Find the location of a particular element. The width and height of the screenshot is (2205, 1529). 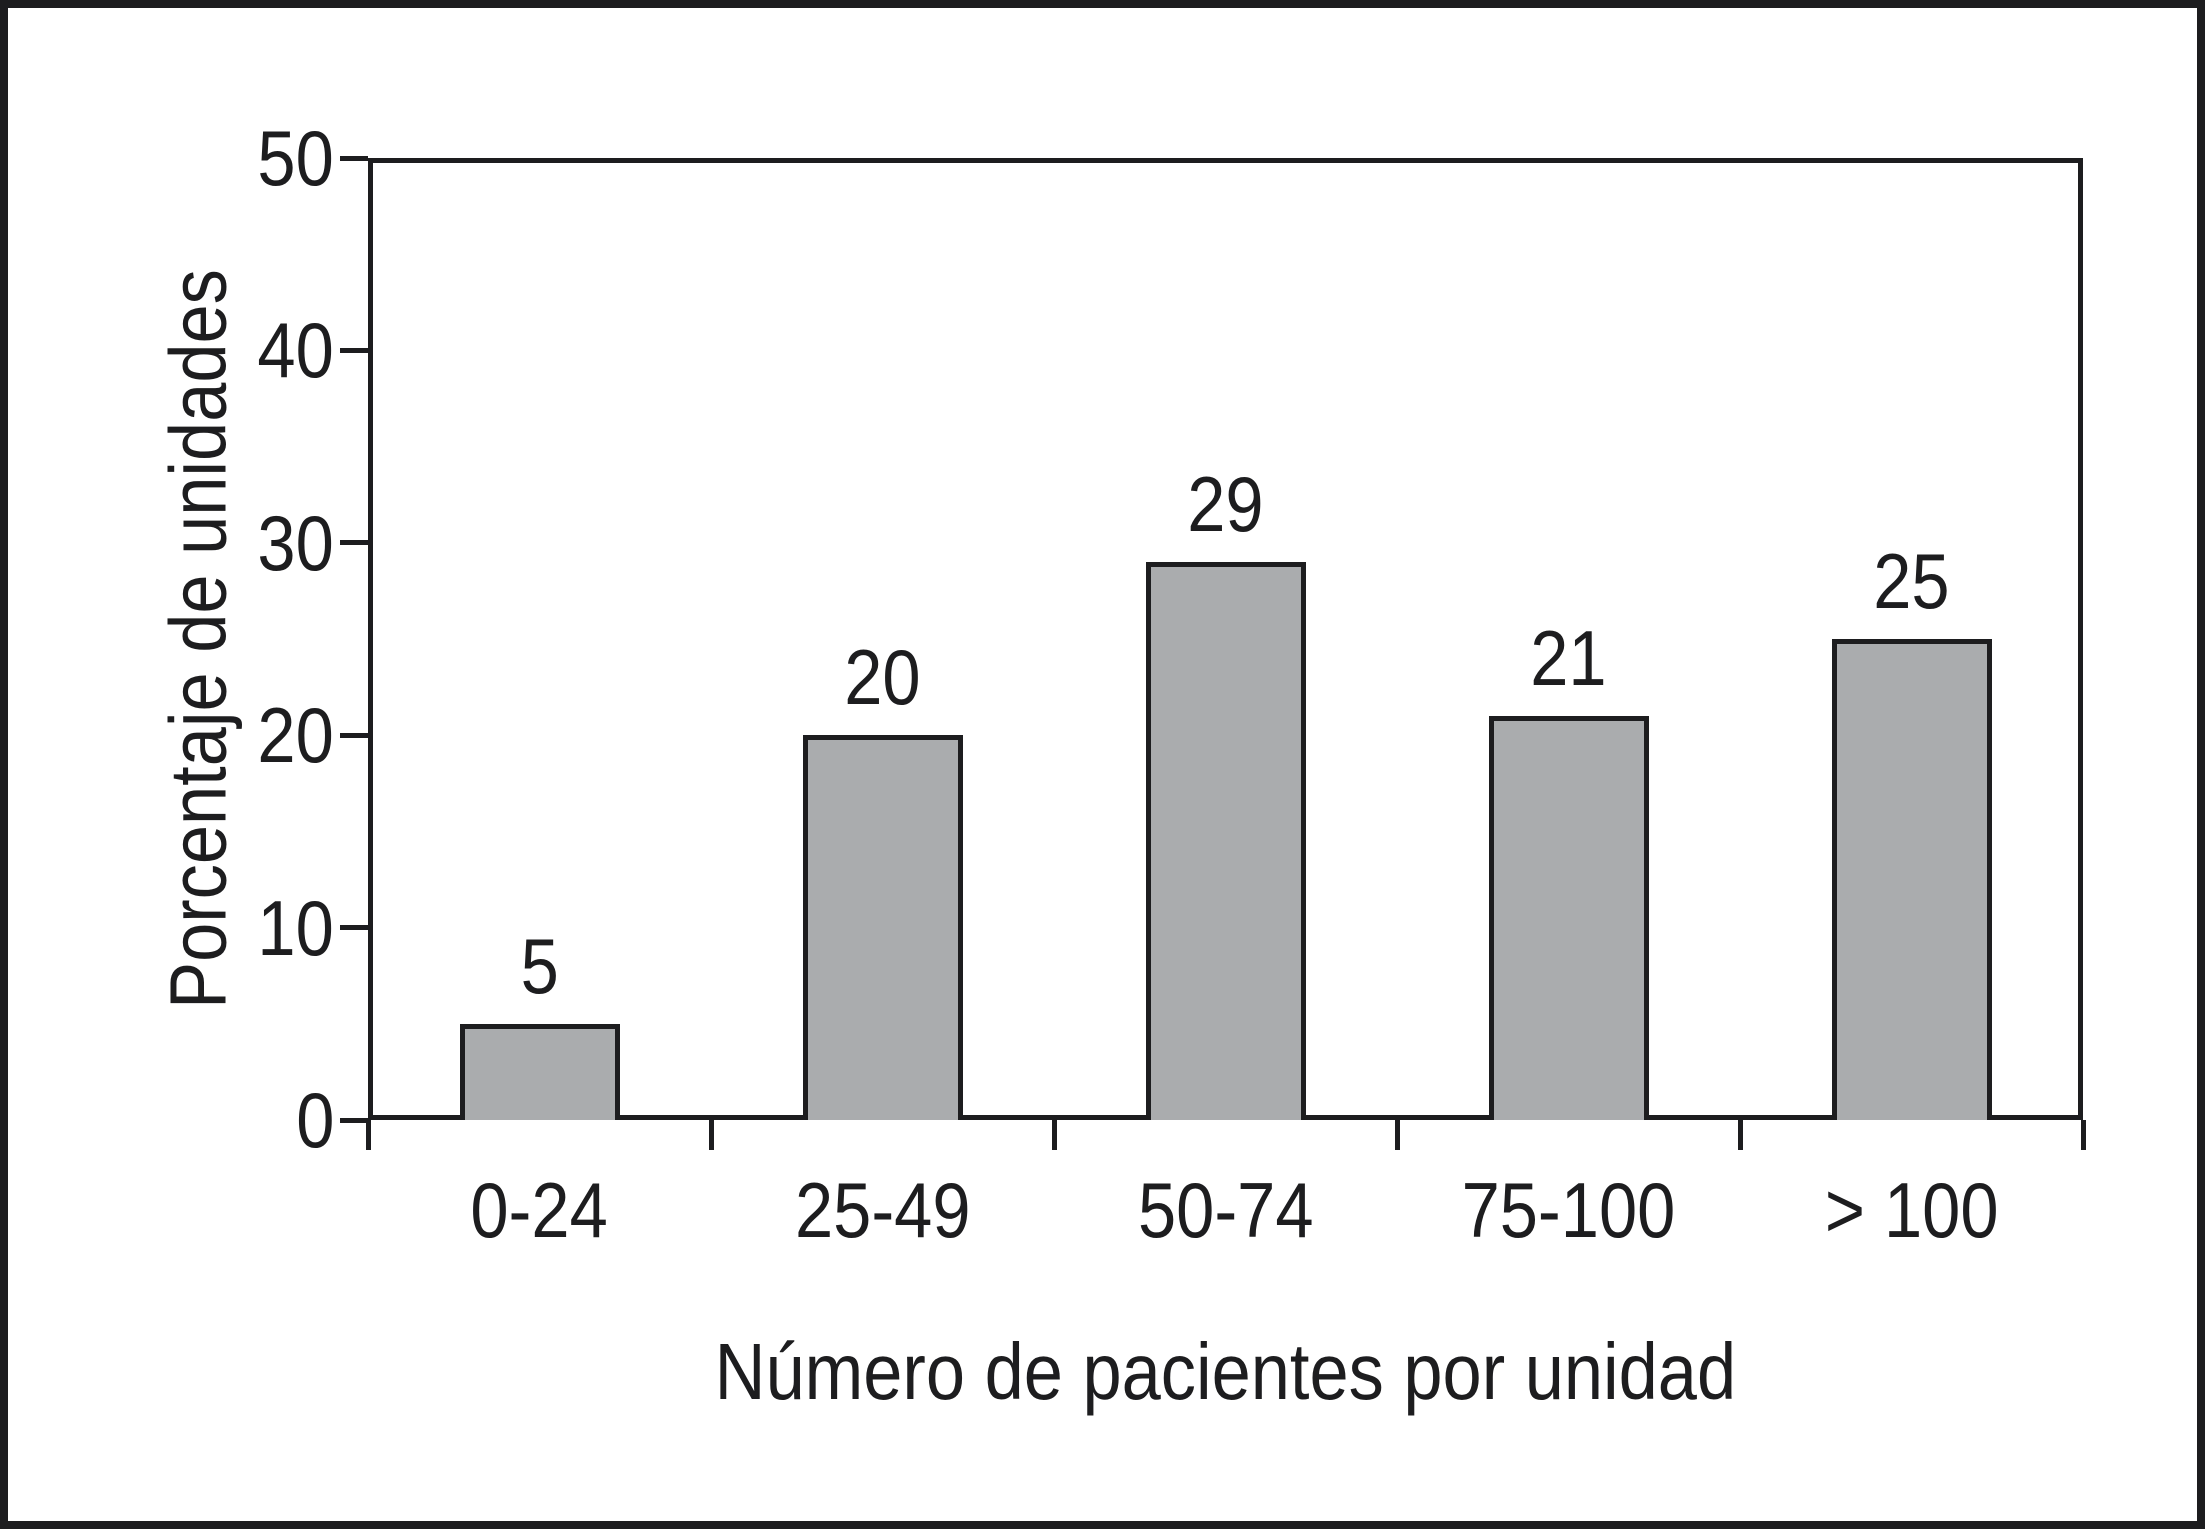

x-category-label-text: 50-74 is located at coordinates (1225, 1210).